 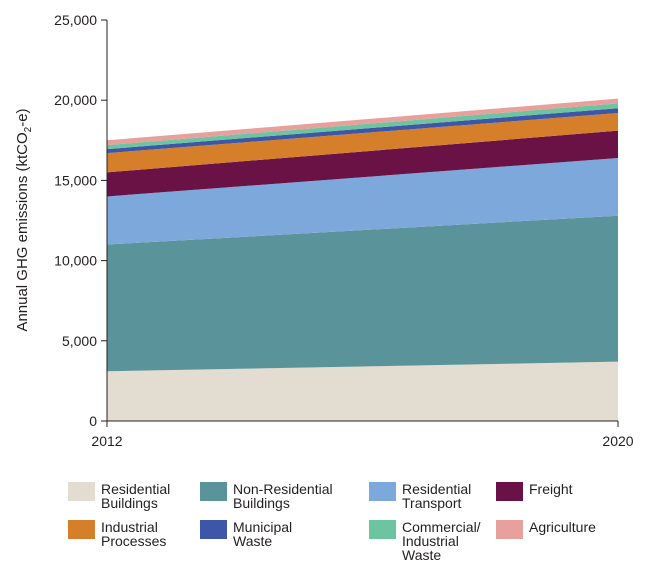 I want to click on legend-label-agriculture: Agriculture, so click(x=562, y=527).